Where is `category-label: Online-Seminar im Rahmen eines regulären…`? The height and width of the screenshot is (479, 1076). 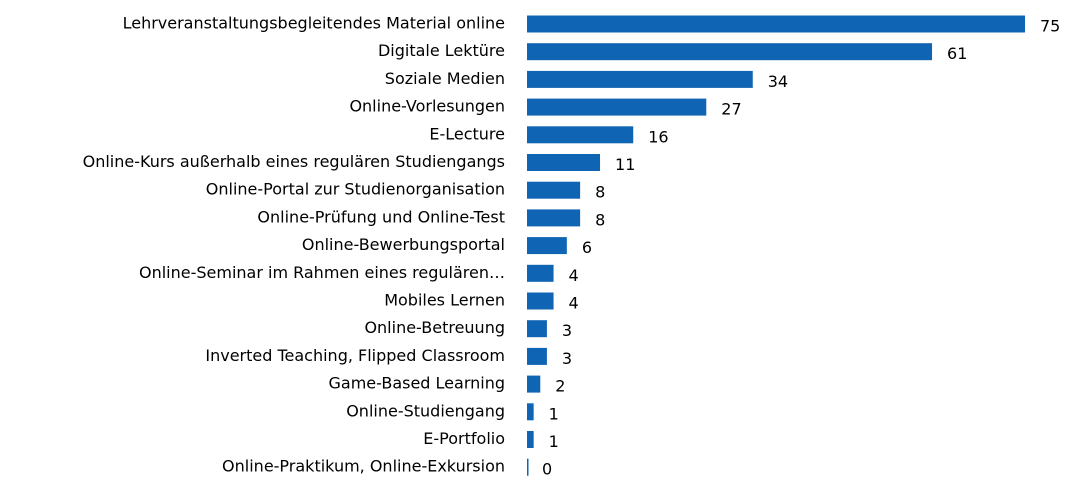 category-label: Online-Seminar im Rahmen eines regulären… is located at coordinates (322, 272).